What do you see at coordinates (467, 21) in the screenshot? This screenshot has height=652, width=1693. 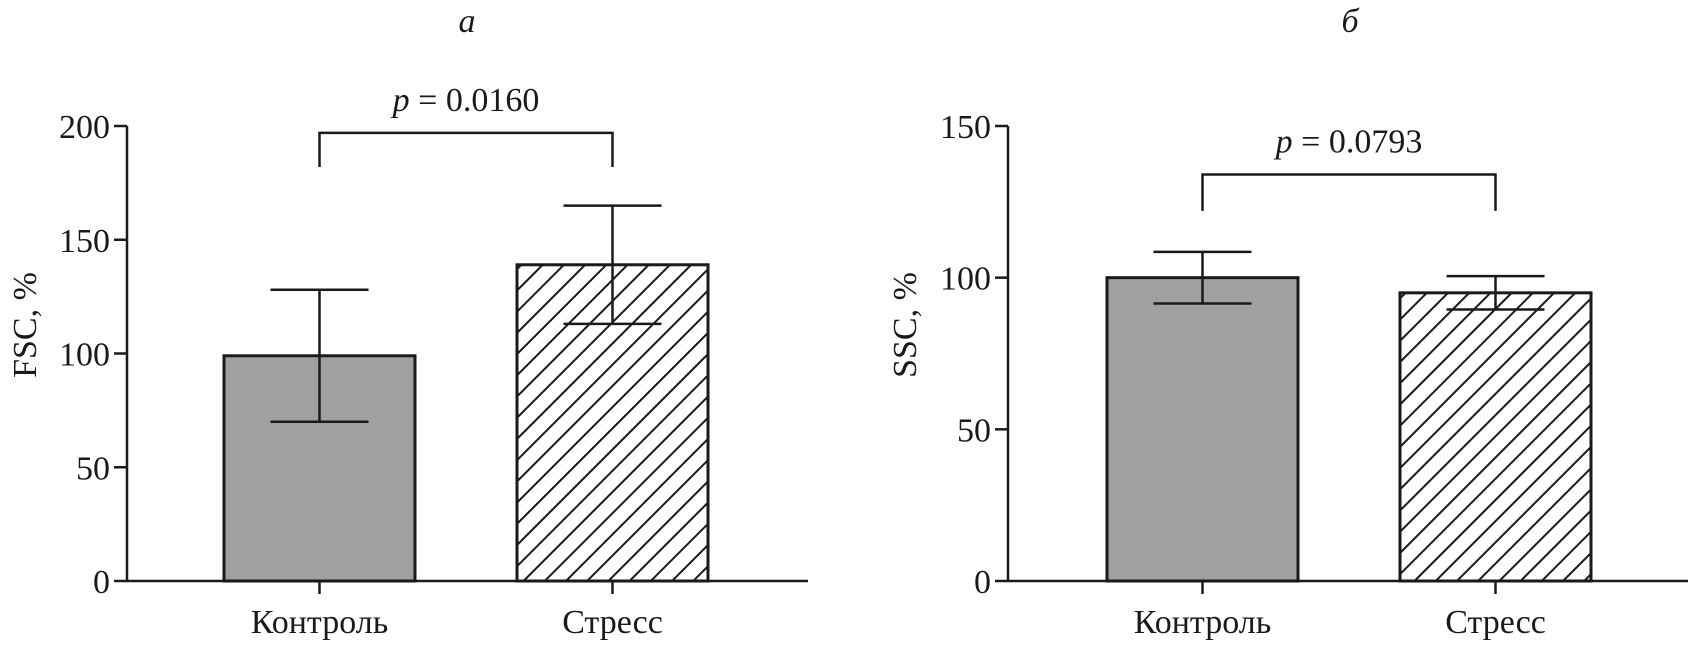 I see `panel-label: а` at bounding box center [467, 21].